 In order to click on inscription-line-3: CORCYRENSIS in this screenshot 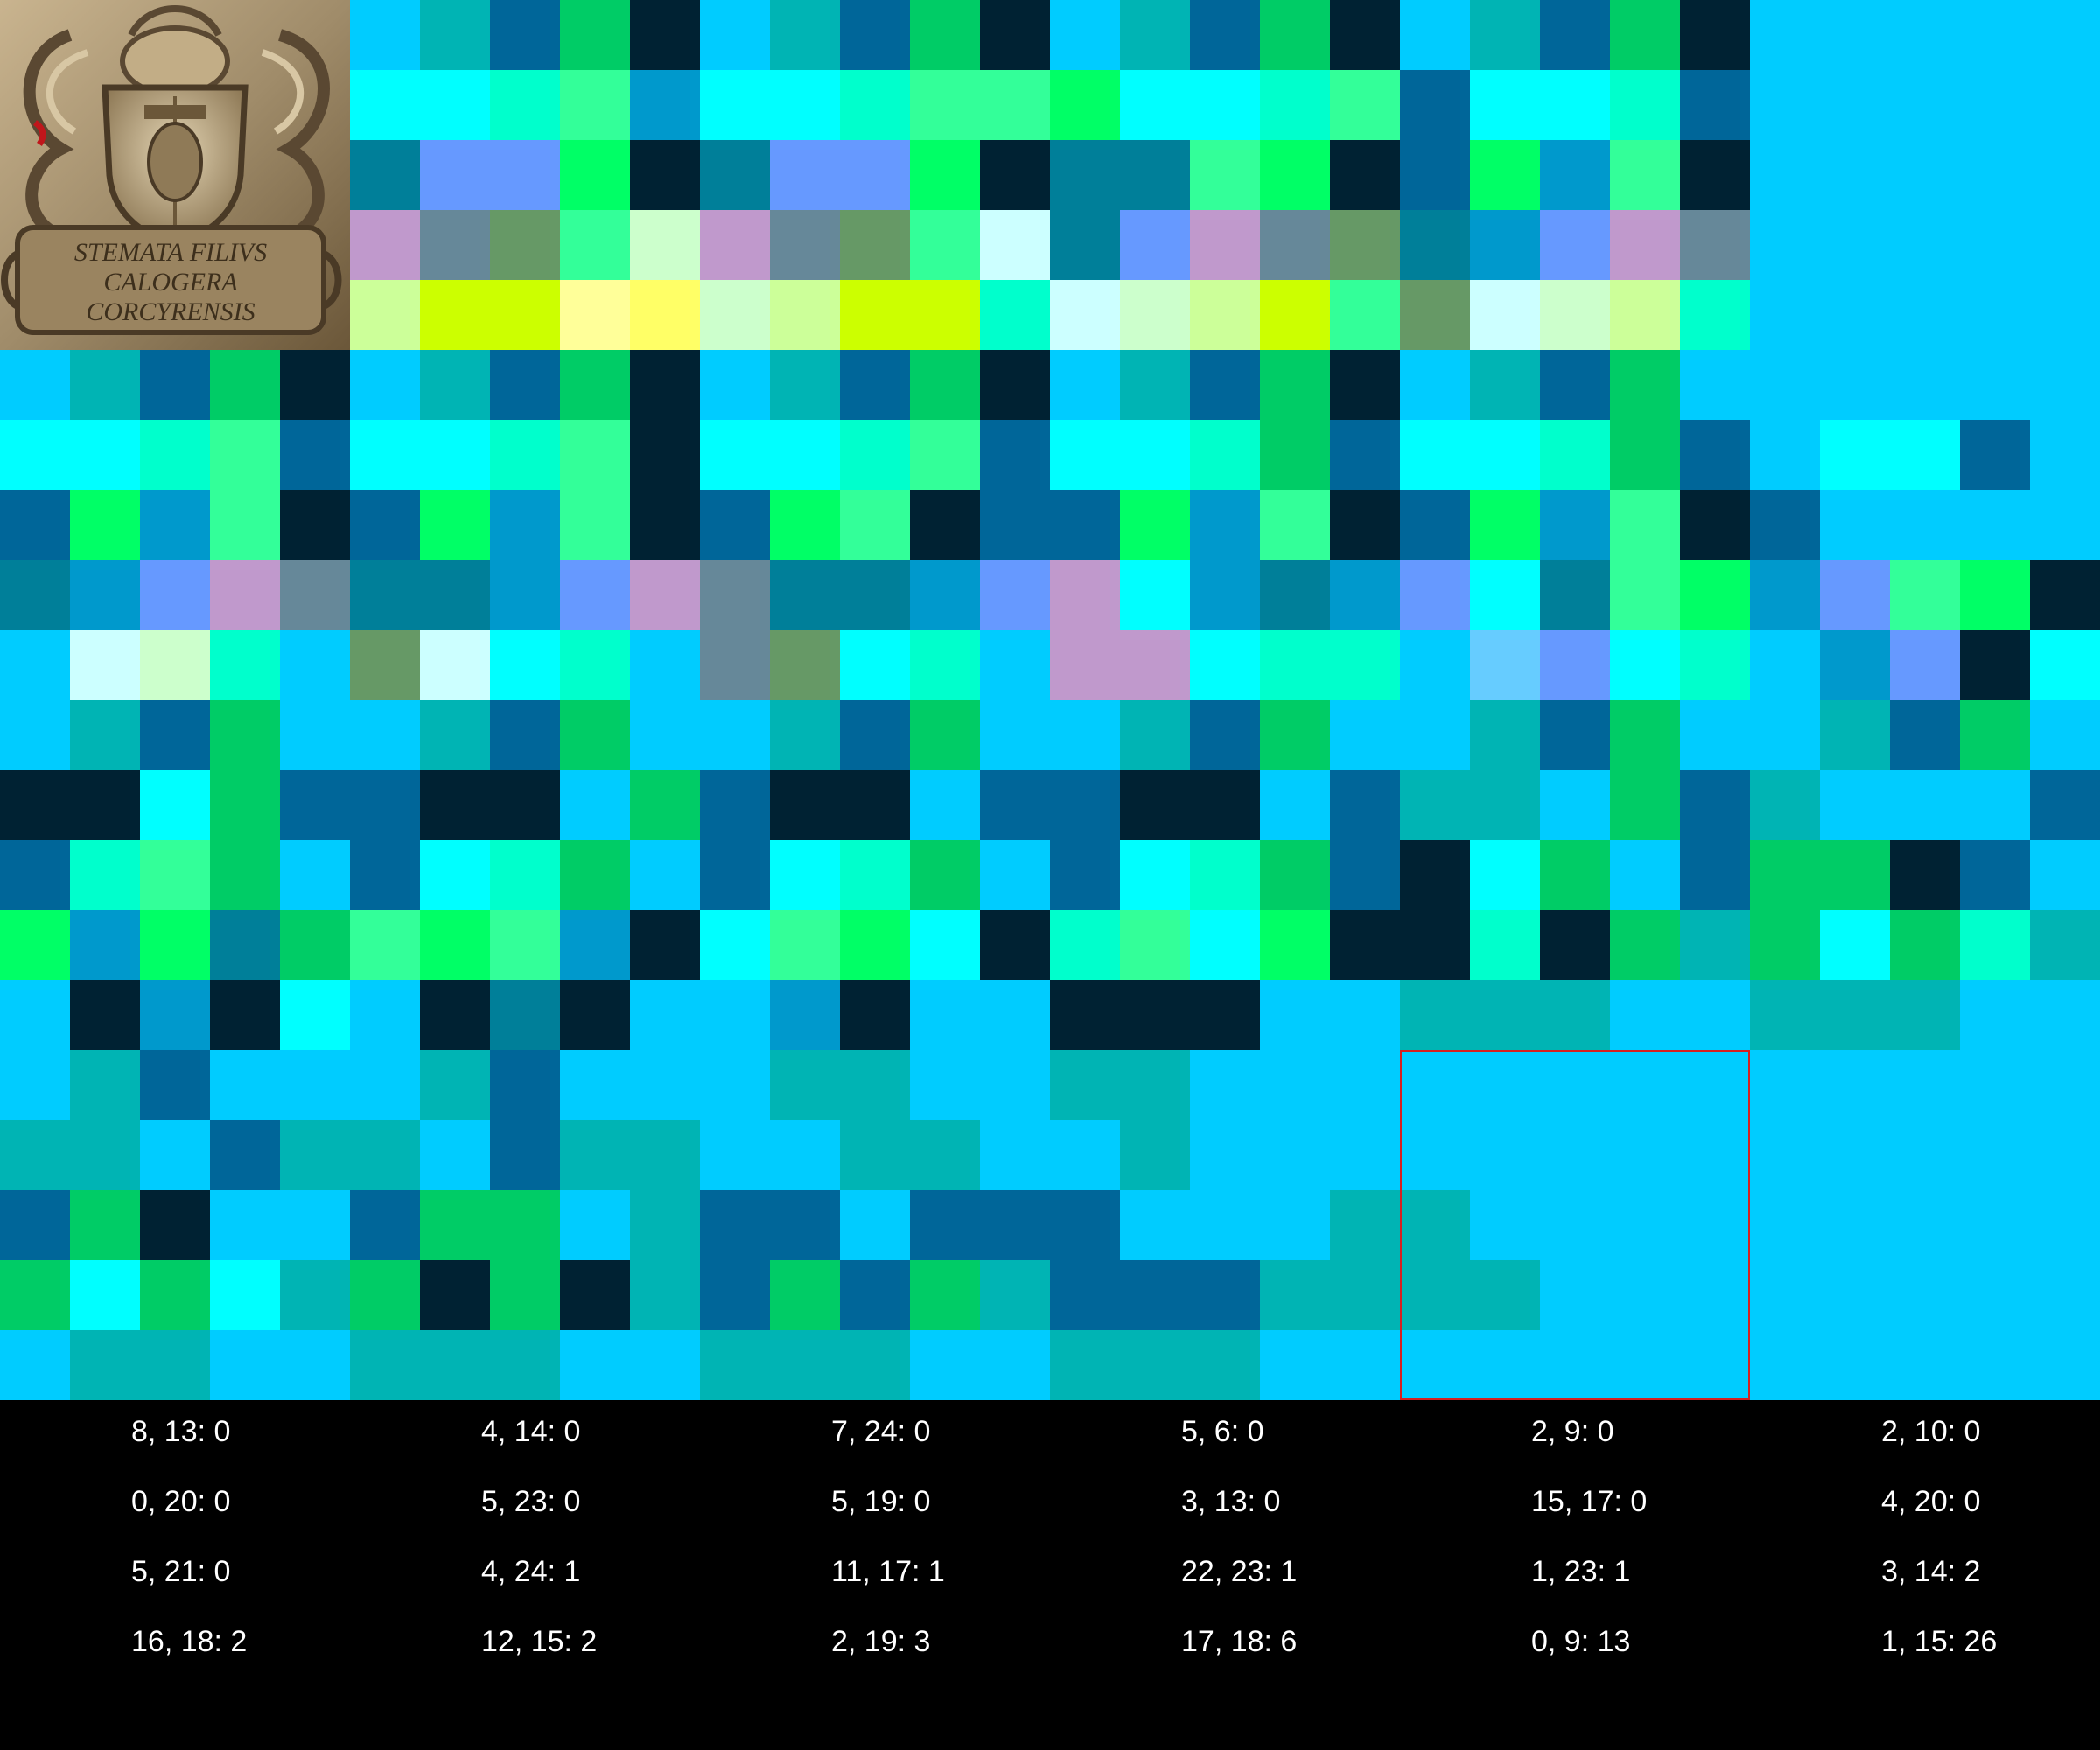, I will do `click(170, 312)`.